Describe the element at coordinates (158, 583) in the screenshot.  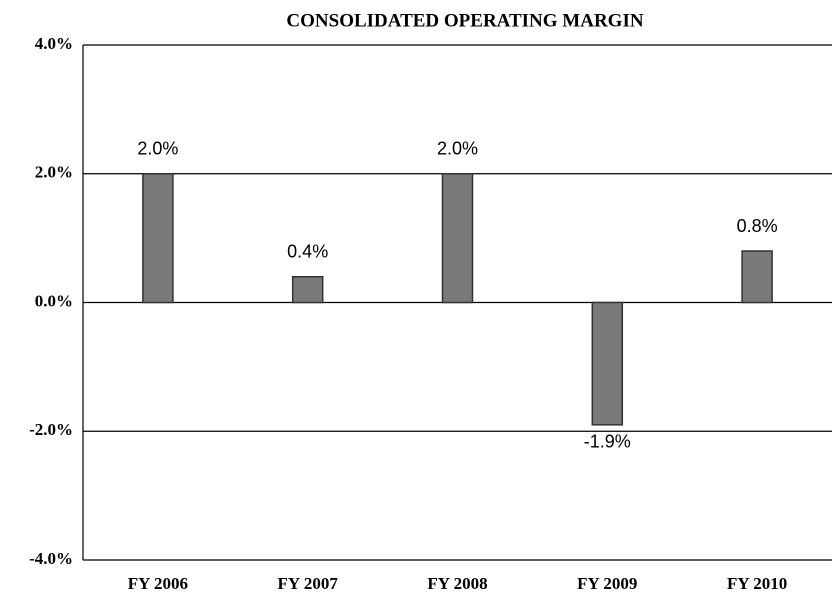
I see `x-tick-label: FY 2006` at that location.